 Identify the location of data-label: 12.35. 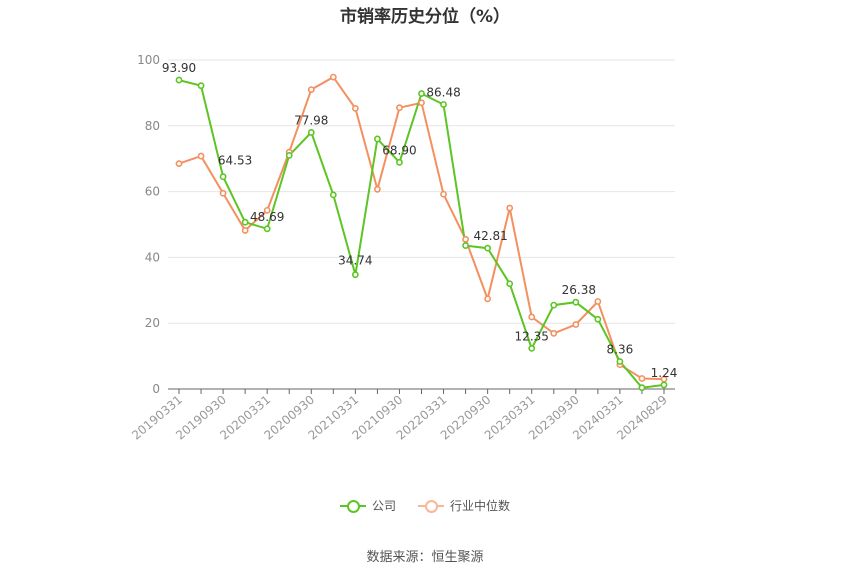
(532, 336).